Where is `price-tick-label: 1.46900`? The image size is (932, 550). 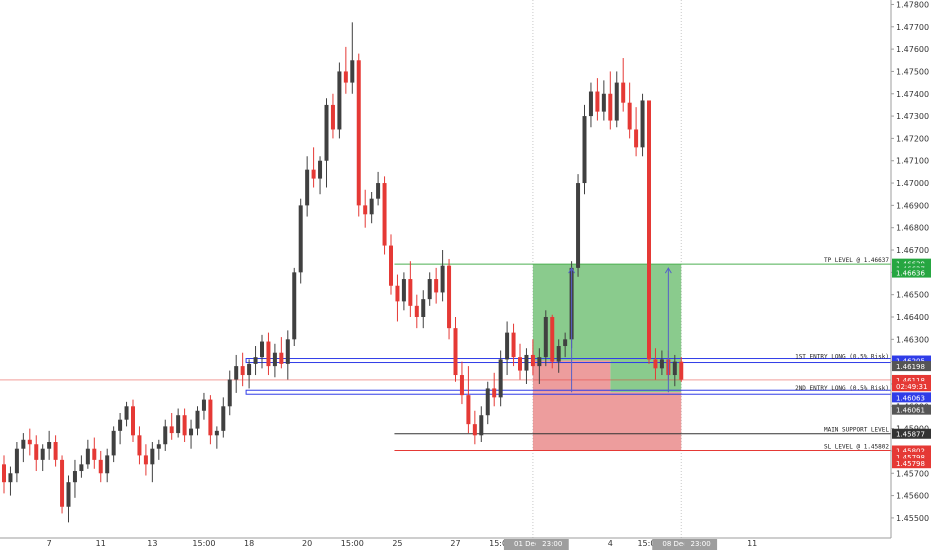 price-tick-label: 1.46900 is located at coordinates (912, 205).